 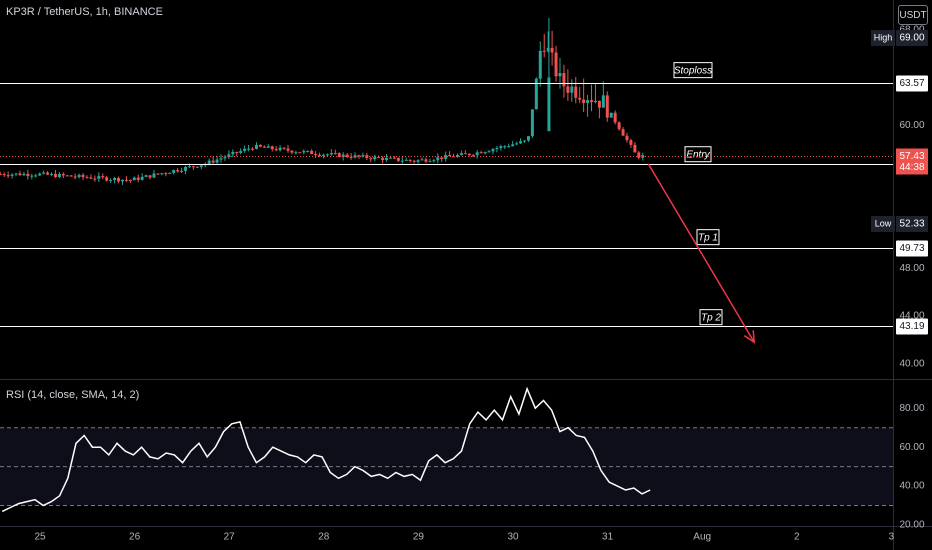 What do you see at coordinates (84, 12) in the screenshot?
I see `symbol-title: KP3R / TetherUS, 1h, BINANCE` at bounding box center [84, 12].